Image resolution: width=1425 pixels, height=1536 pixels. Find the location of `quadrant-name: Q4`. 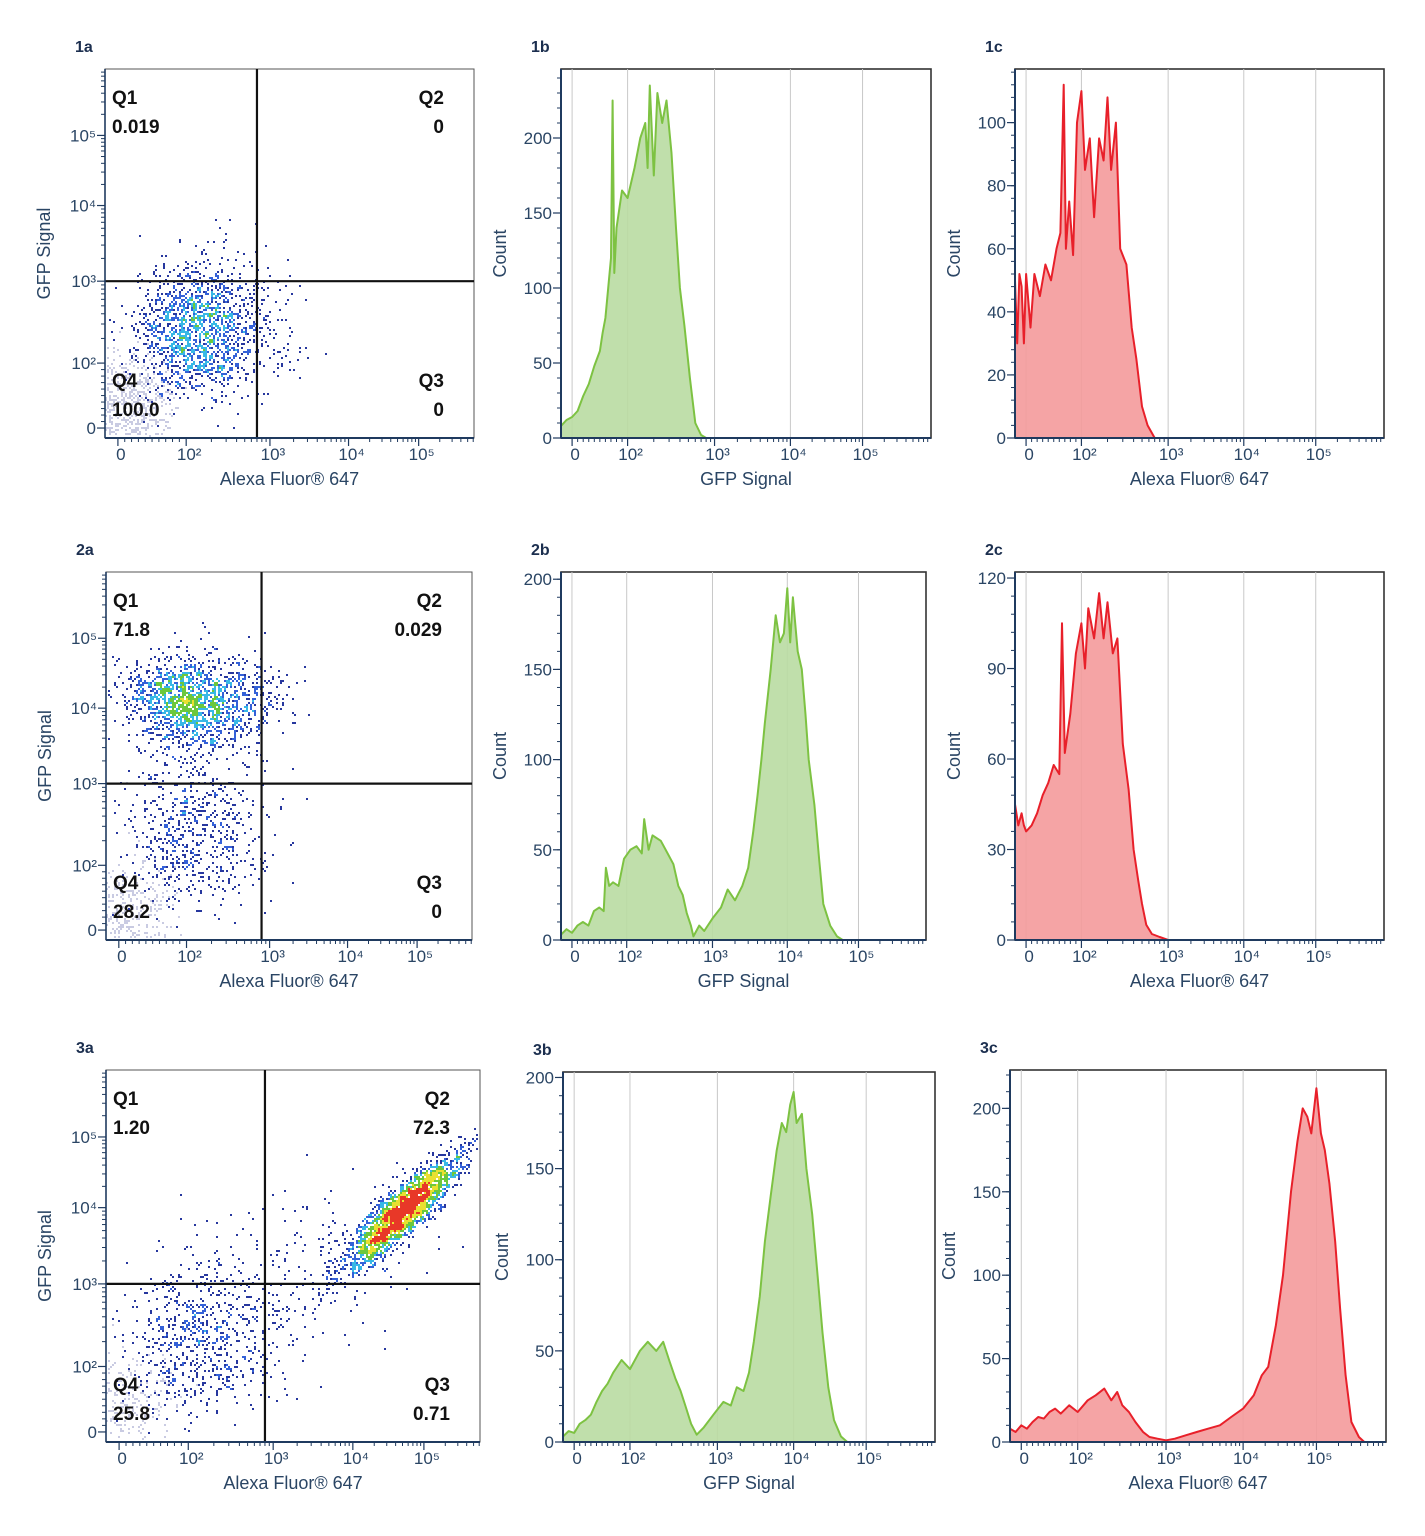

quadrant-name: Q4 is located at coordinates (125, 381).